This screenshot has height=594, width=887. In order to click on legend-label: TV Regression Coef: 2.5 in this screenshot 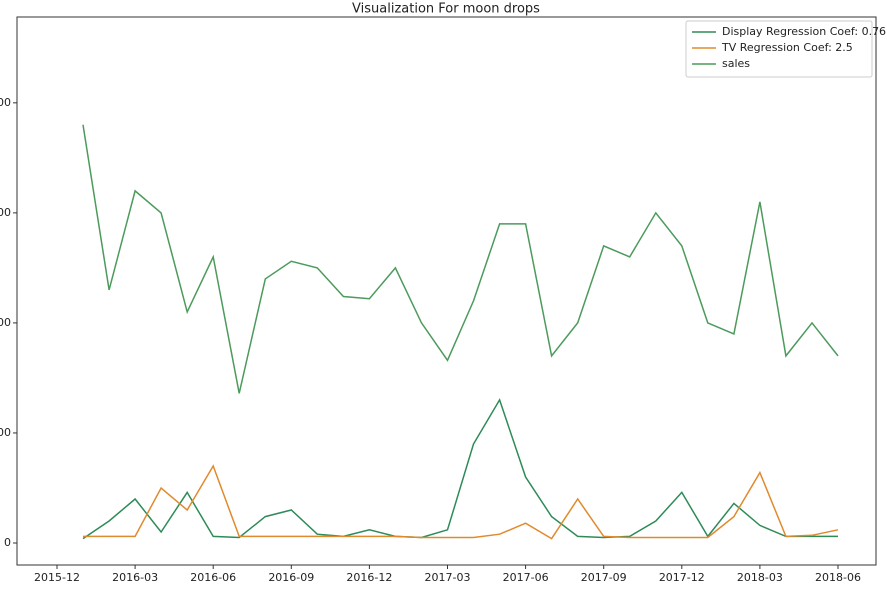, I will do `click(787, 47)`.